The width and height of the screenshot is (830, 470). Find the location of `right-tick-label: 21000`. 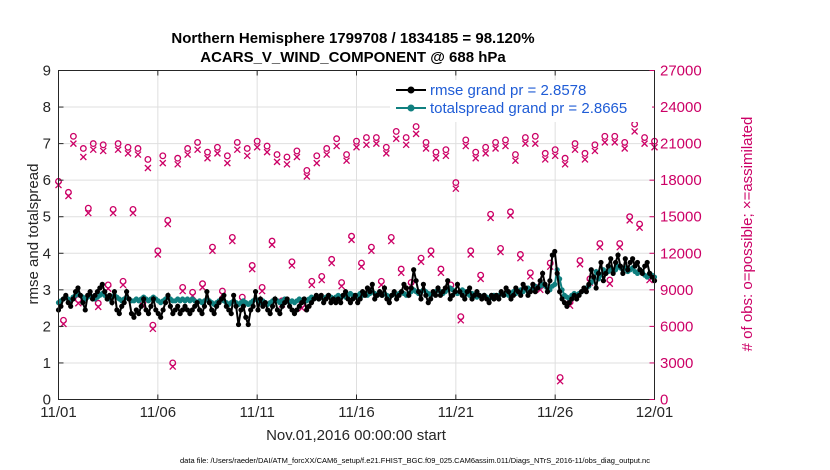

right-tick-label: 21000 is located at coordinates (681, 144).